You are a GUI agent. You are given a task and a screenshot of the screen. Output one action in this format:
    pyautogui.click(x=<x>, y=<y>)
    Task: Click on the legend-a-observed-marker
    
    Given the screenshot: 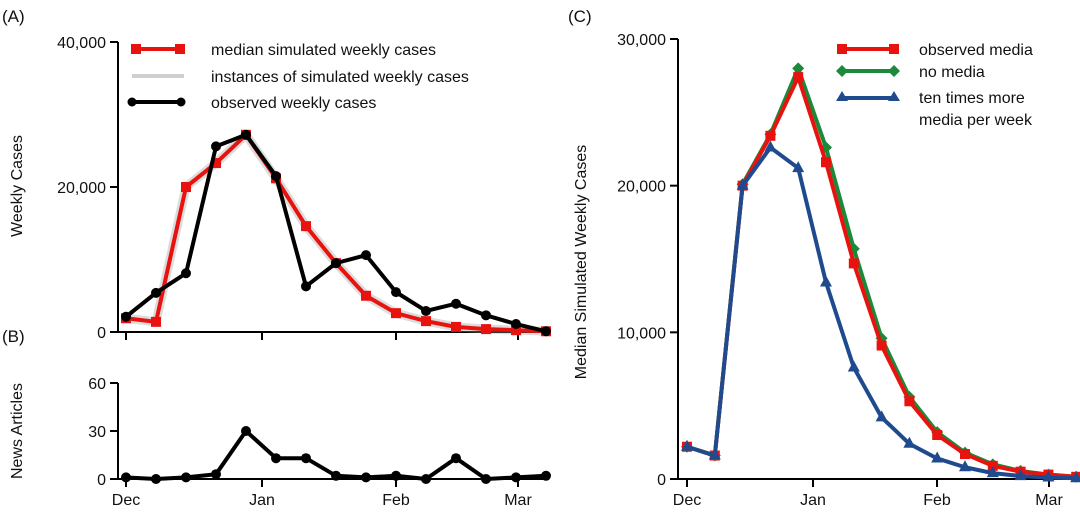 What is the action you would take?
    pyautogui.click(x=181, y=102)
    